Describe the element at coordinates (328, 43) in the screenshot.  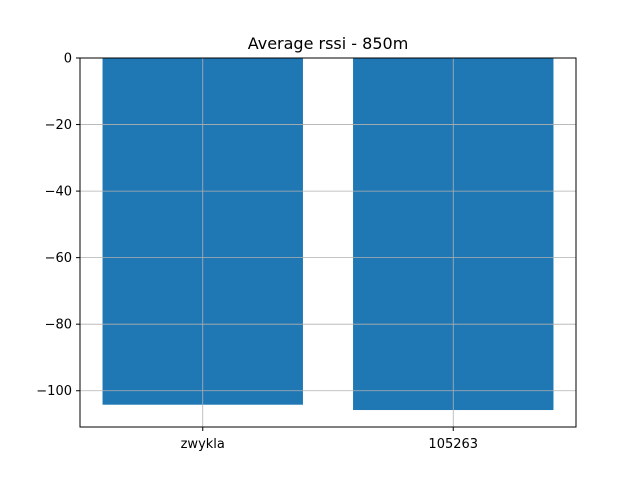
I see `chart-title: Average rssi - 850m` at that location.